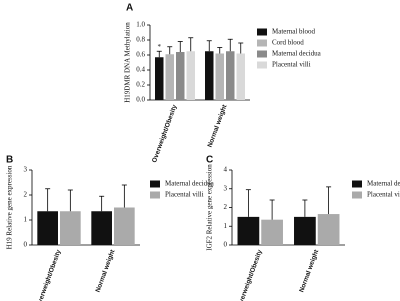  I want to click on y-axis-label: H19 Relative gene expression, so click(10, 207).